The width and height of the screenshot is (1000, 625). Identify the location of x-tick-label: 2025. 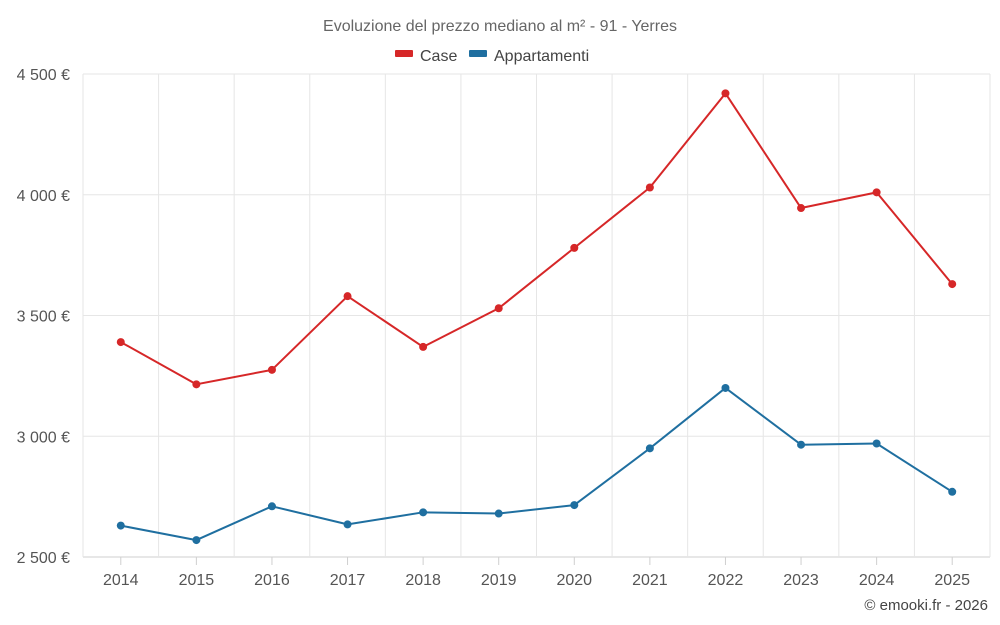
(952, 580).